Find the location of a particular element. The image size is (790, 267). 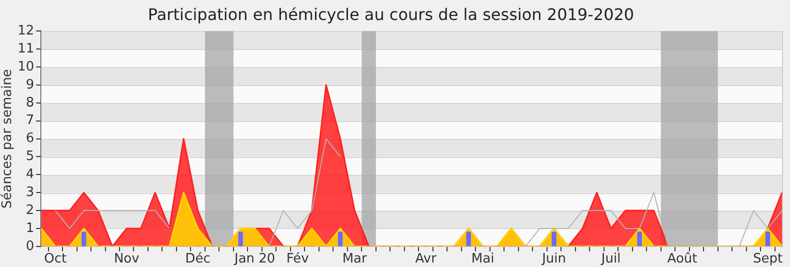

x-tick-label: Mai is located at coordinates (482, 259).